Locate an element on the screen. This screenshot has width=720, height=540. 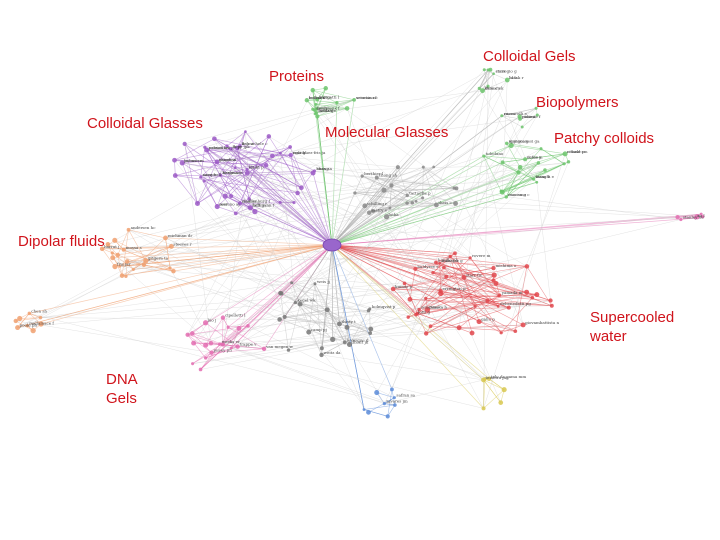
node-label: corsegio g is located at coordinates (506, 71).